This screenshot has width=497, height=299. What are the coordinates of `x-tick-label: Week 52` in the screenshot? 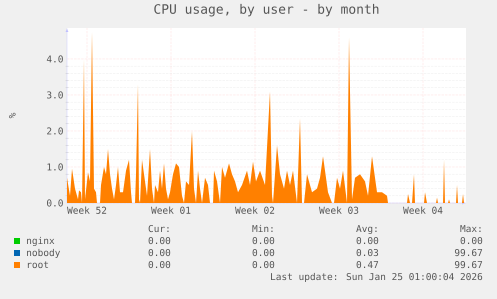 It's located at (86, 210).